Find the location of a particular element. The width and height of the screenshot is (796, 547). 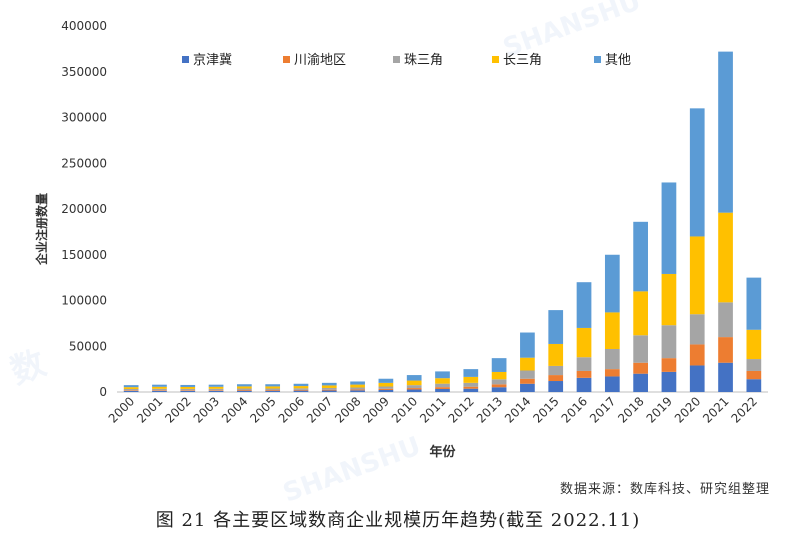

legend-label: 长三角 is located at coordinates (522, 60).